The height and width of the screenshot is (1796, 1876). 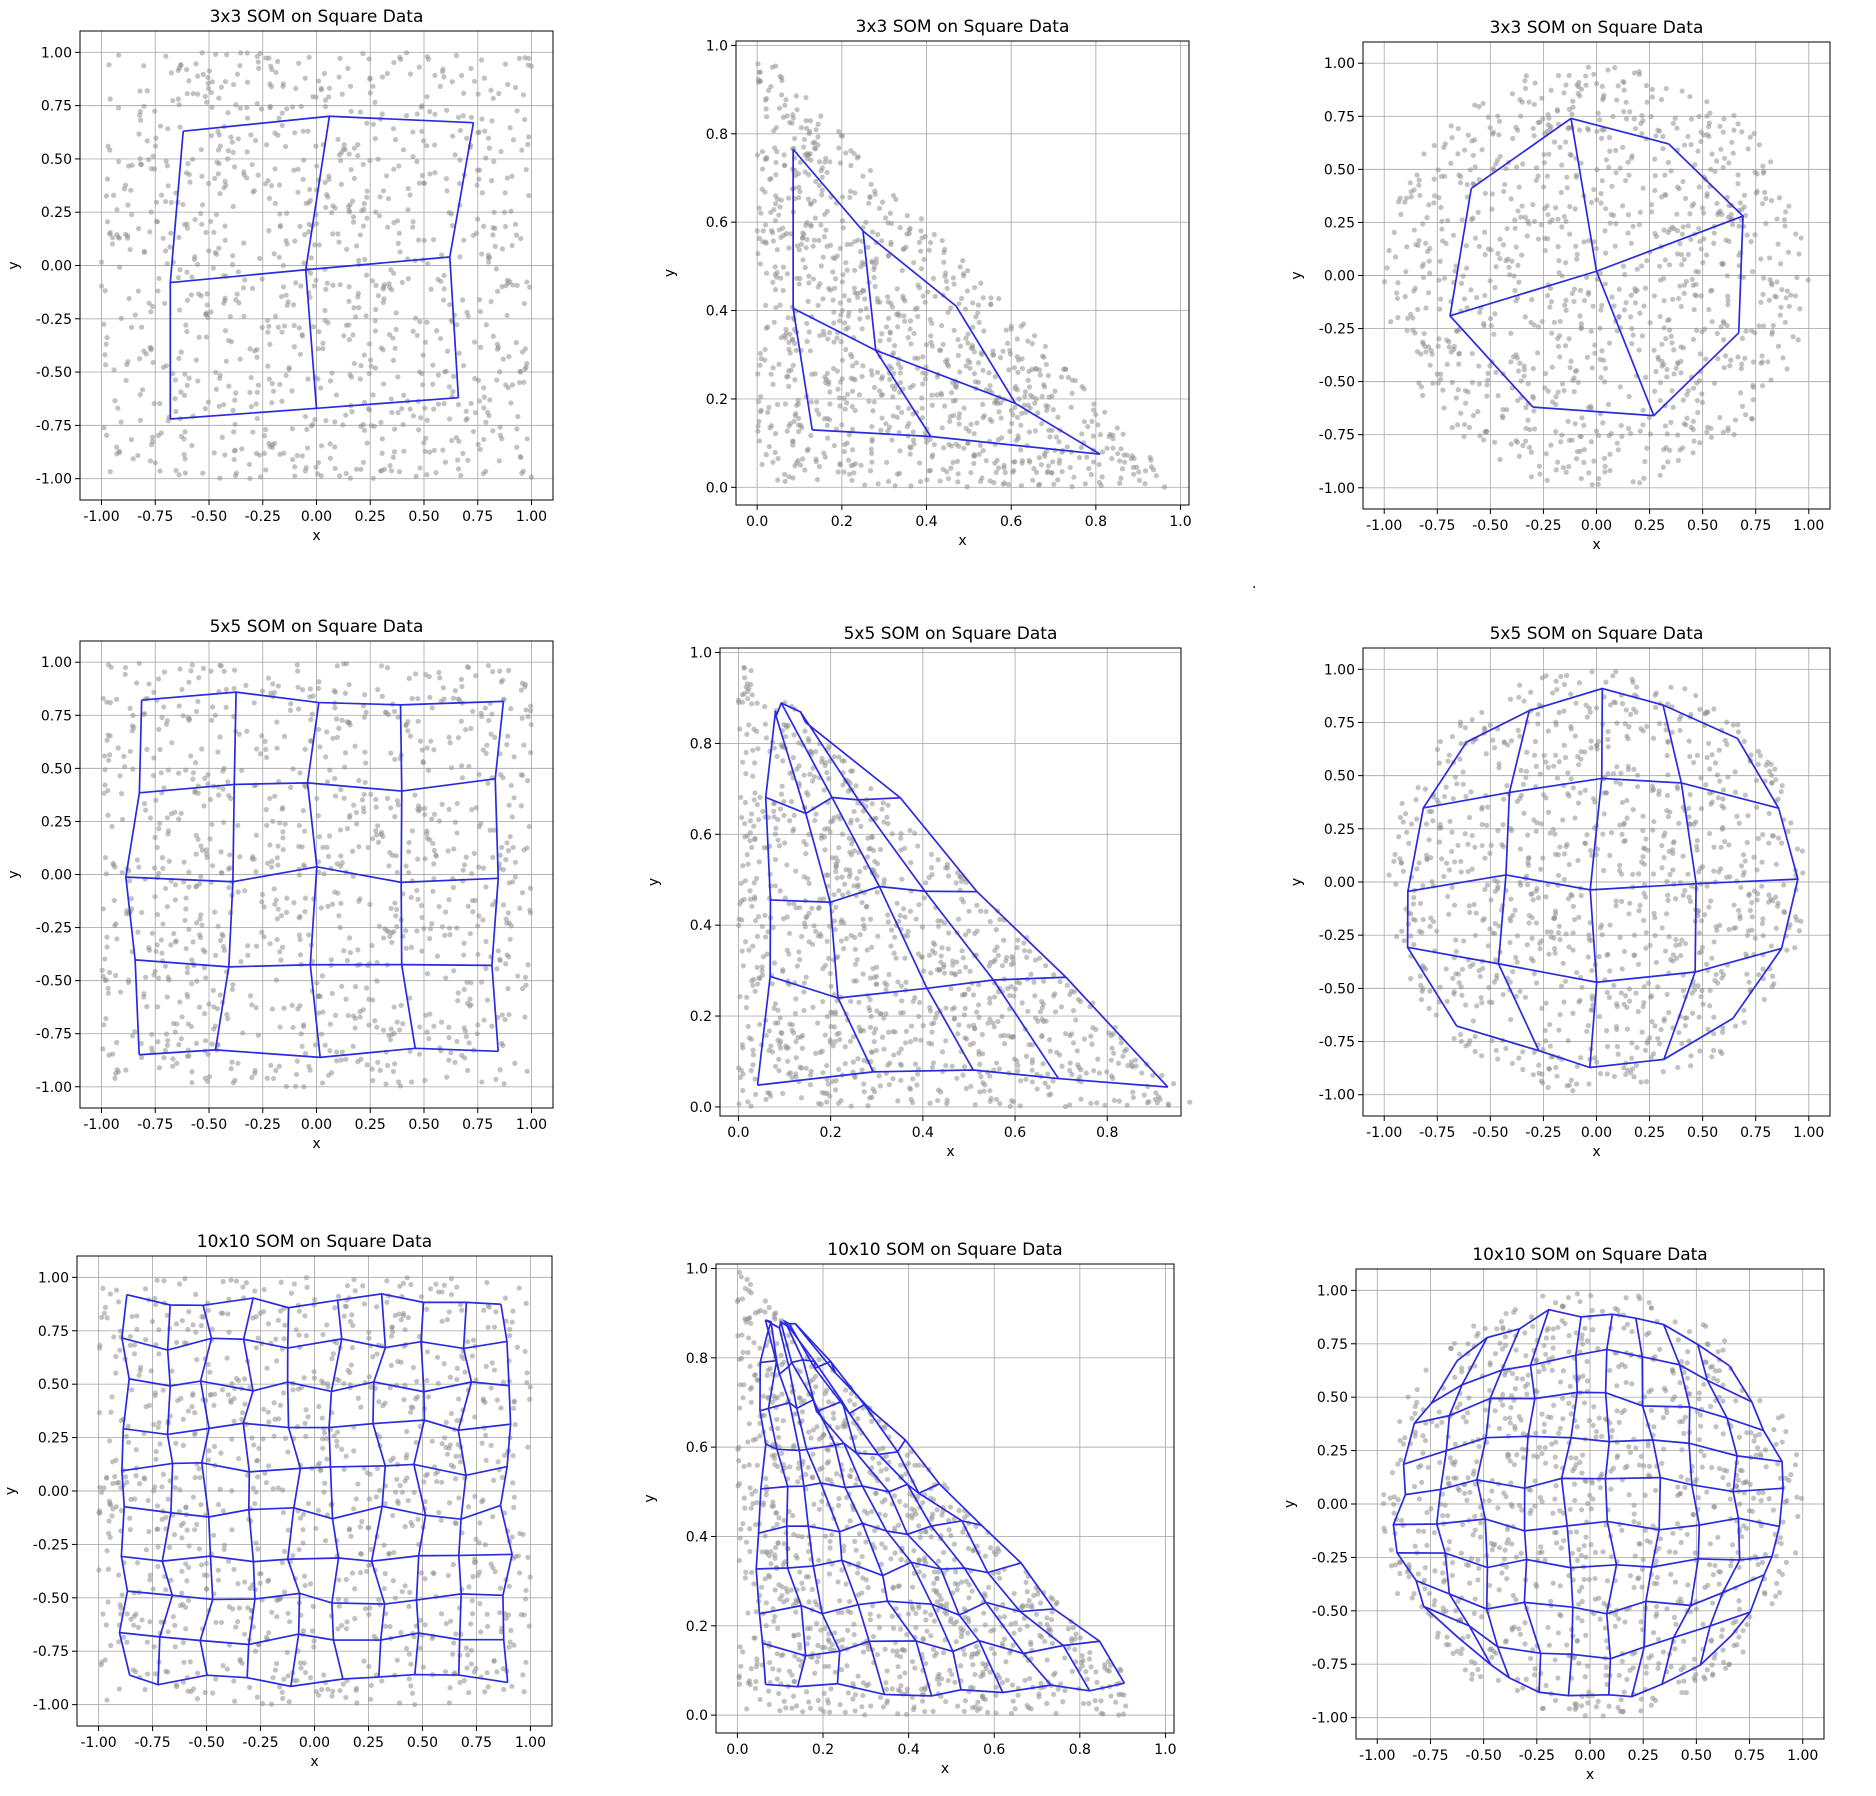 What do you see at coordinates (322, 267) in the screenshot?
I see `som-grid` at bounding box center [322, 267].